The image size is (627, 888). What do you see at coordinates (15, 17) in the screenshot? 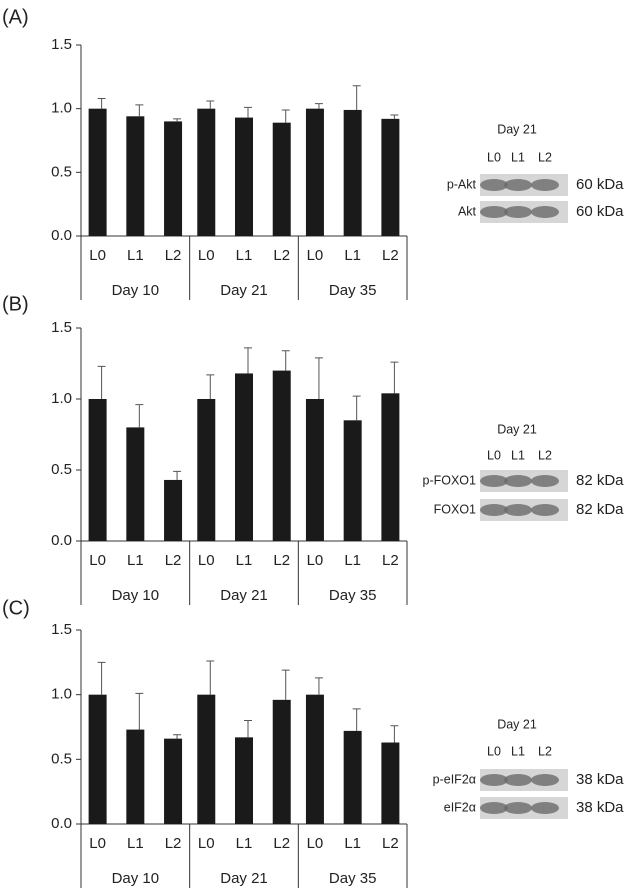
I see `panel-label: (A)` at bounding box center [15, 17].